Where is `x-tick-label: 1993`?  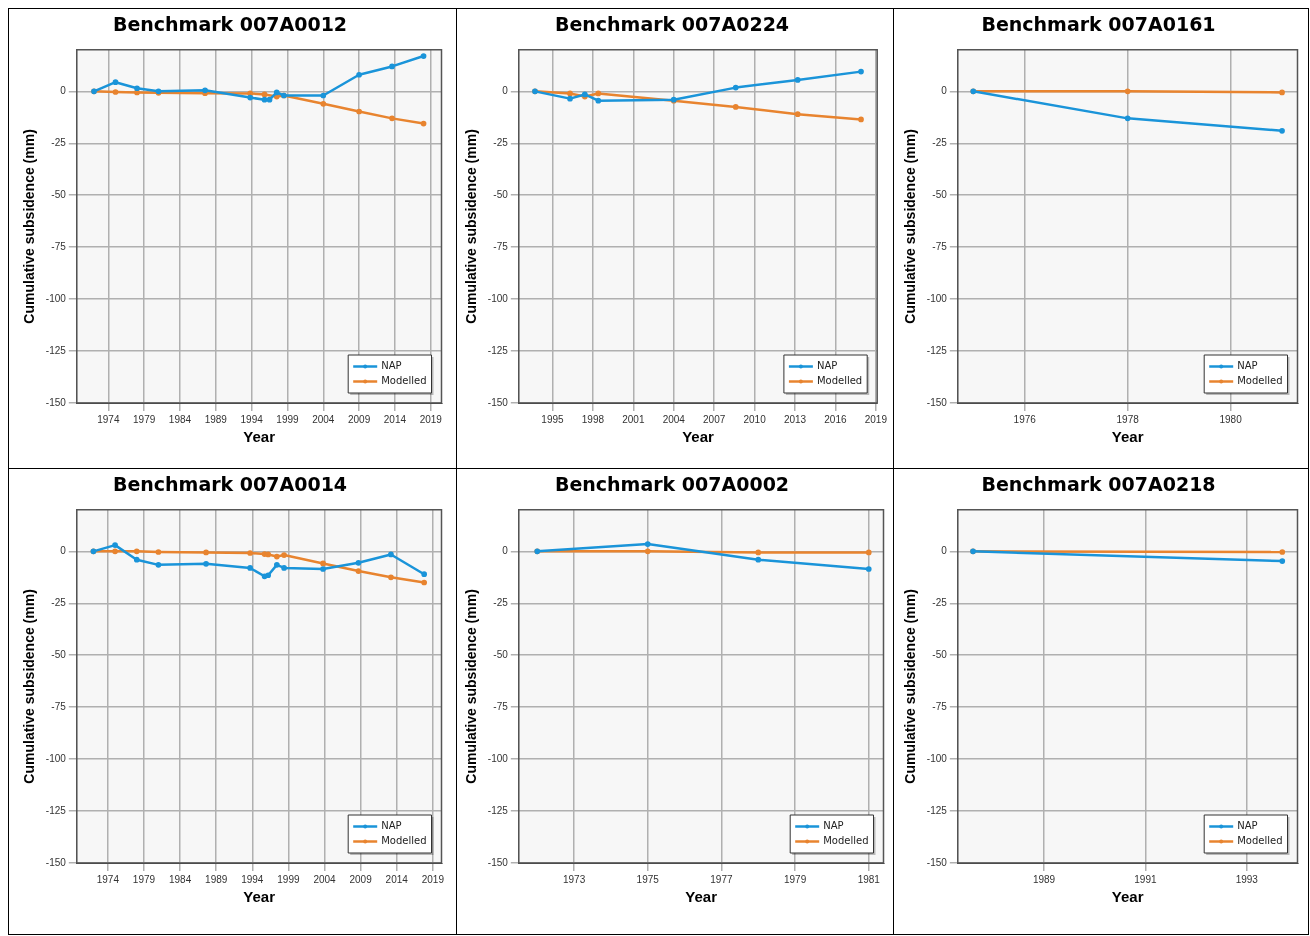 x-tick-label: 1993 is located at coordinates (1246, 879).